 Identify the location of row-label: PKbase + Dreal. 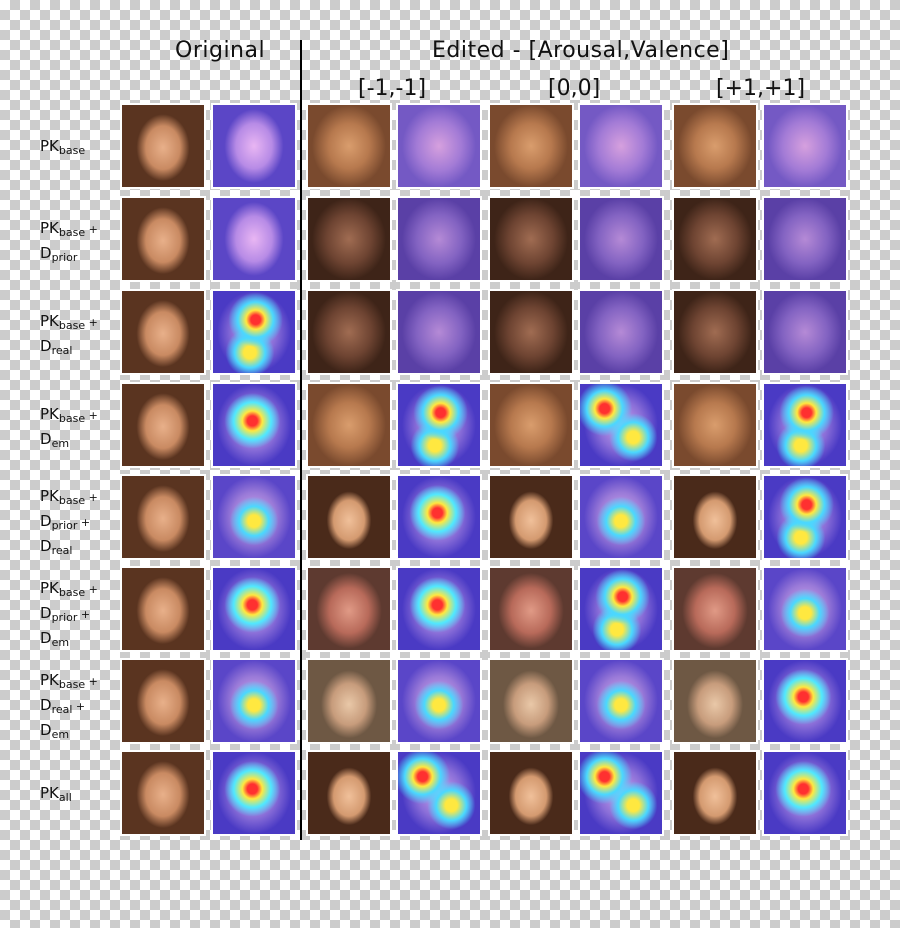
(79, 336).